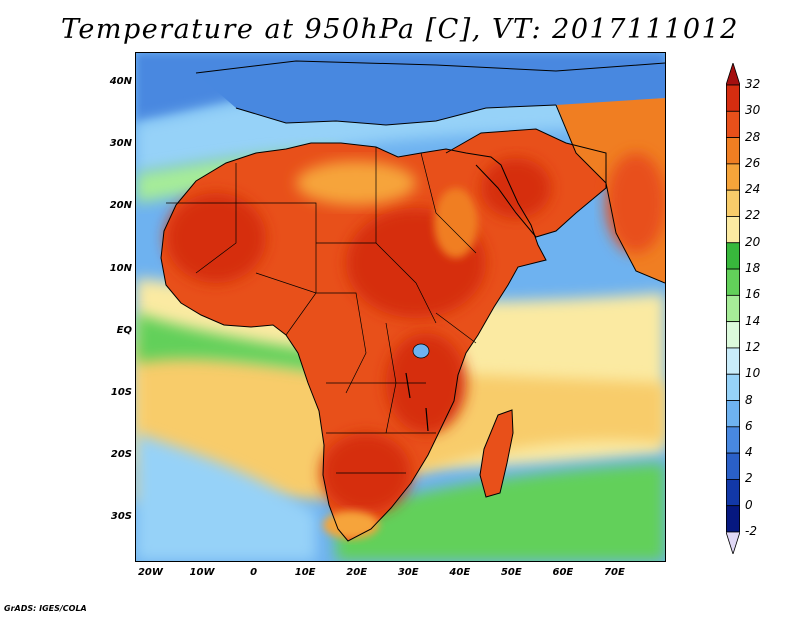 The width and height of the screenshot is (800, 618). Describe the element at coordinates (305, 572) in the screenshot. I see `lon-tick-label: 10E` at that location.